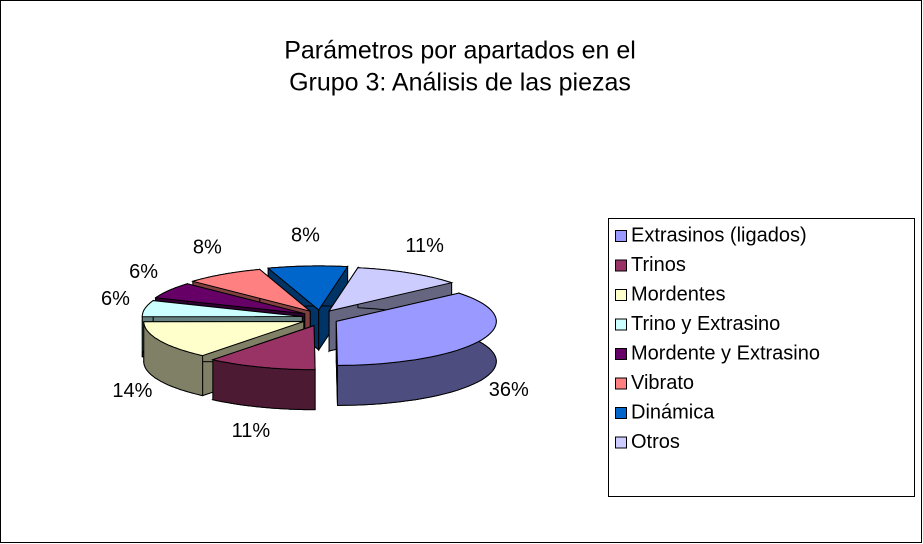  Describe the element at coordinates (658, 265) in the screenshot. I see `legend-label: Trinos` at that location.